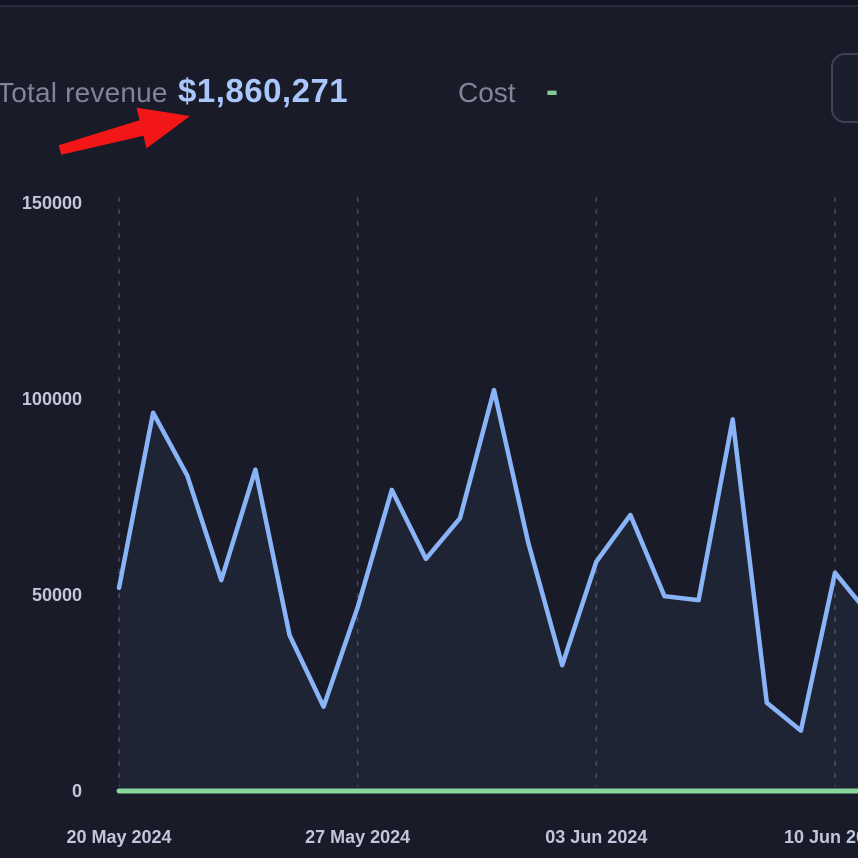  What do you see at coordinates (357, 837) in the screenshot?
I see `x-axis-tick-label: 27 May 2024` at bounding box center [357, 837].